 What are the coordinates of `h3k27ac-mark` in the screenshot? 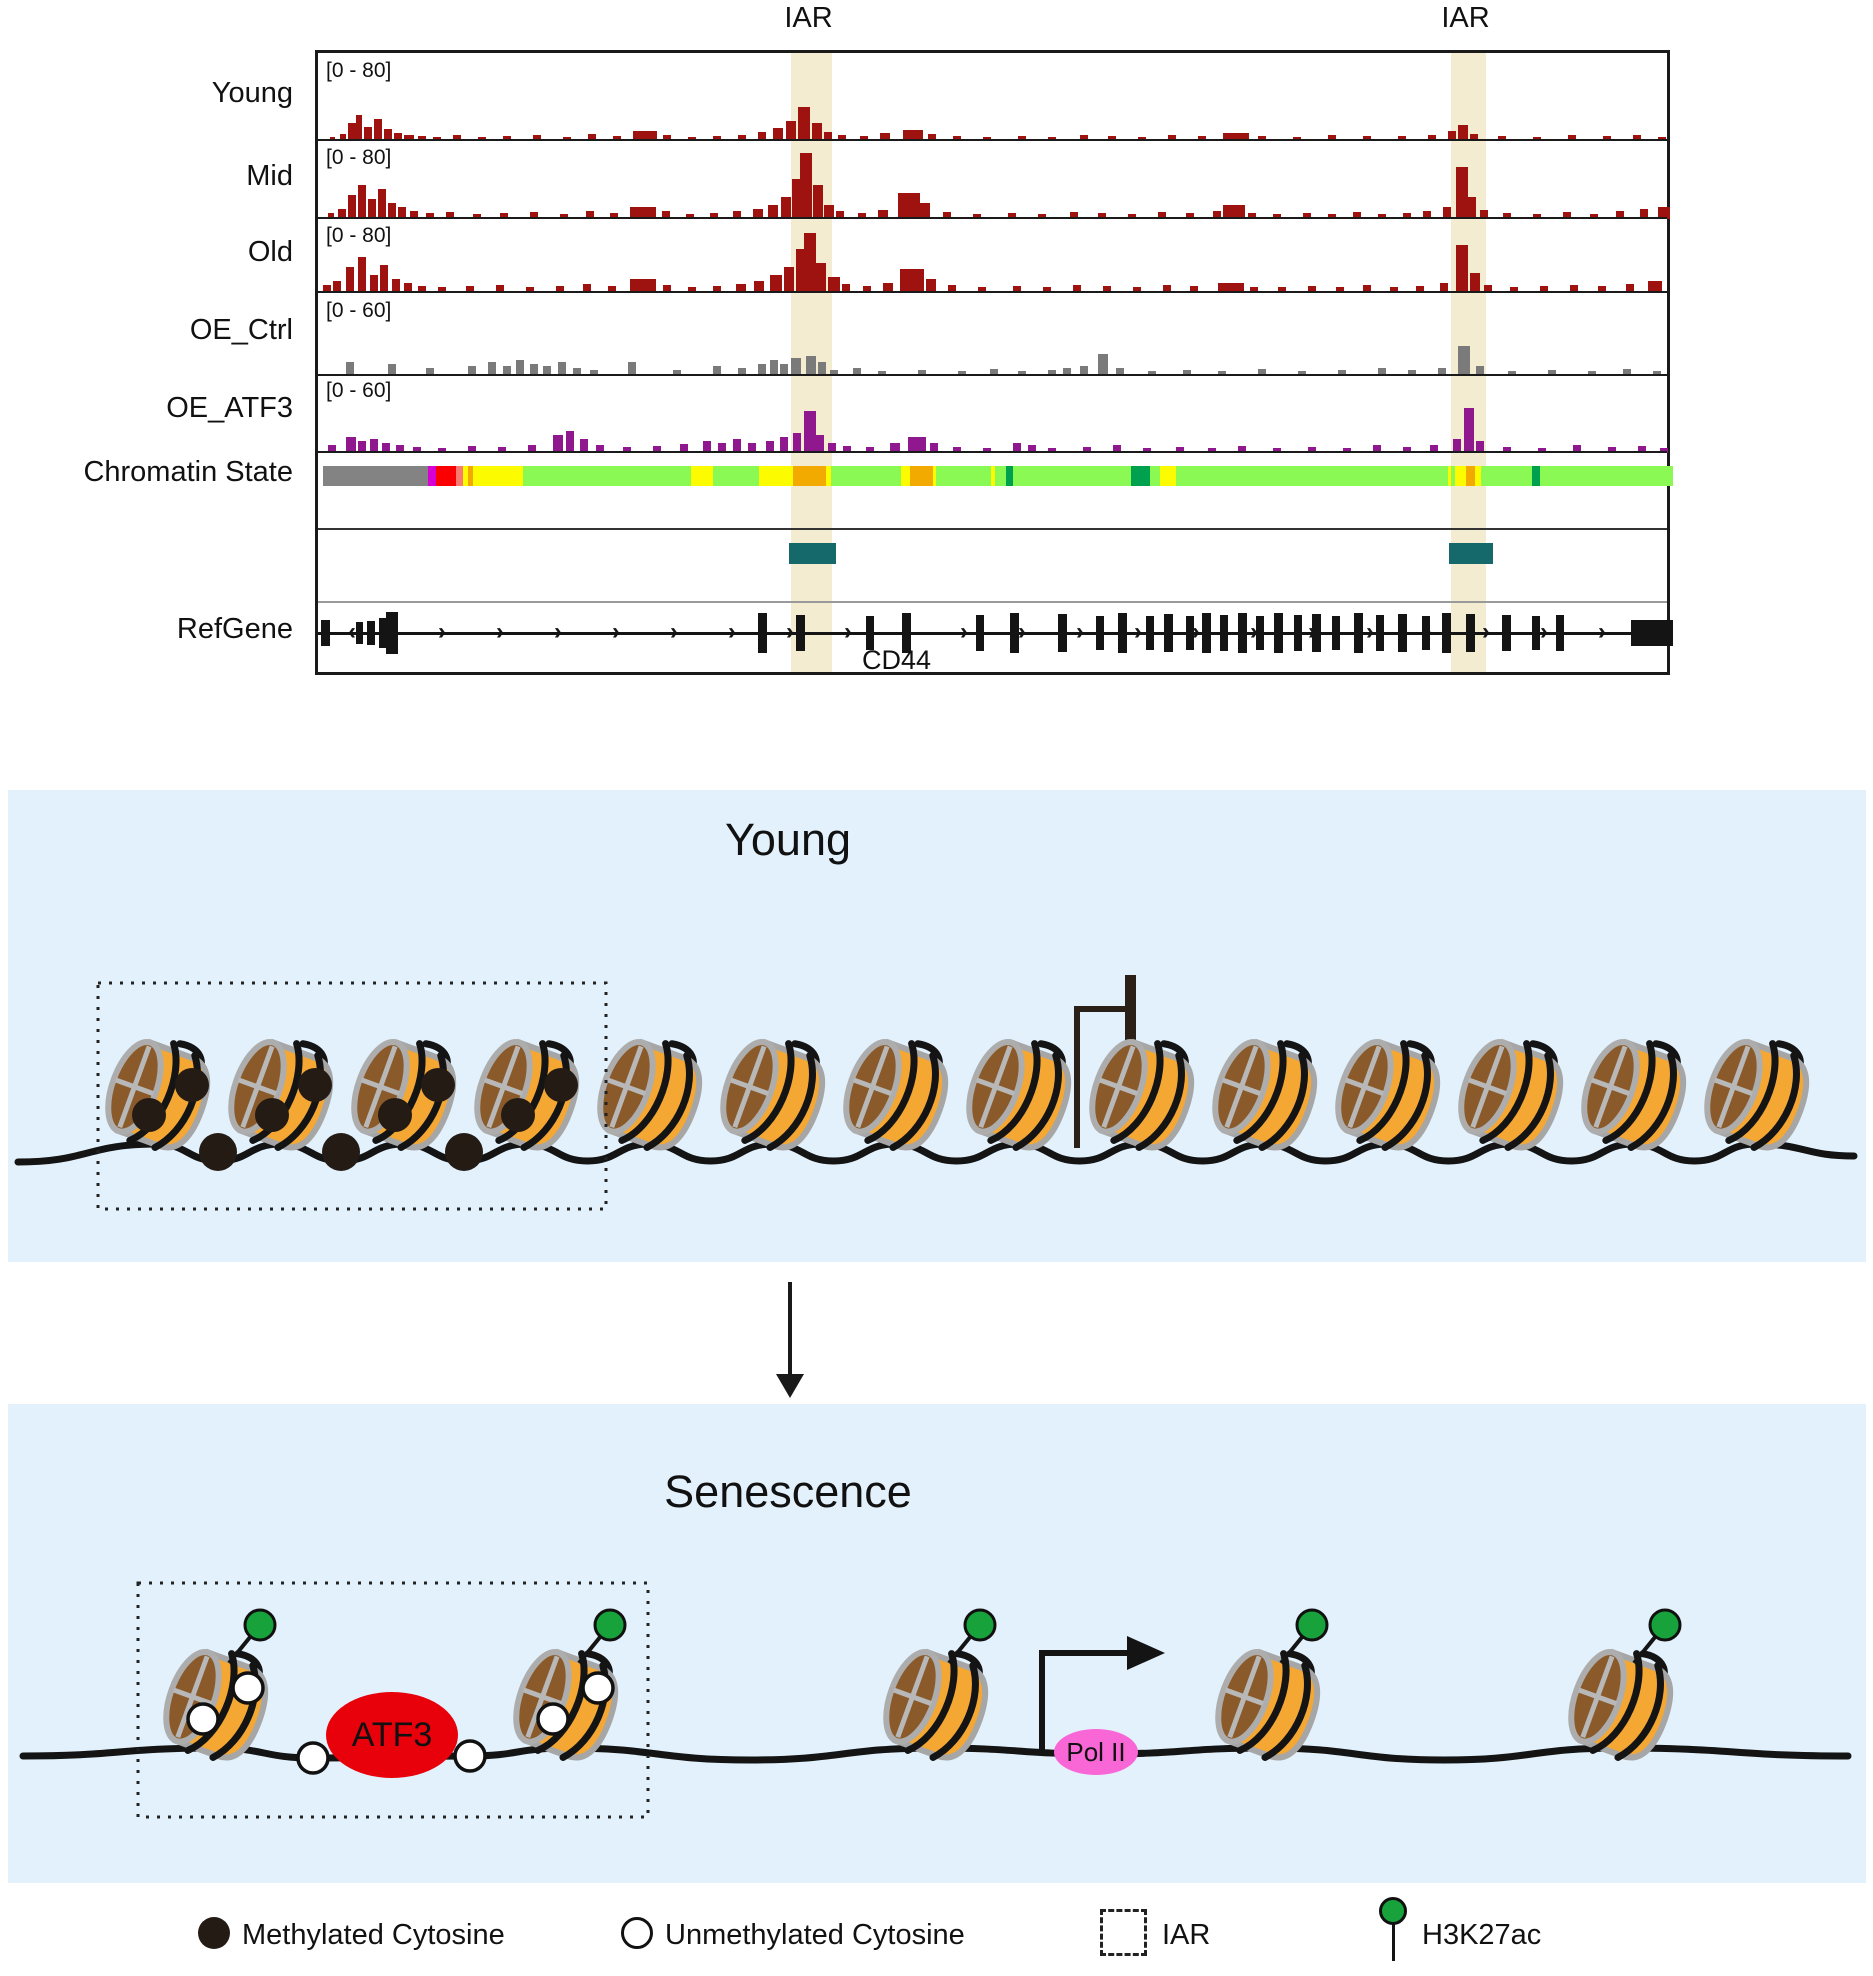 It's located at (1665, 1625).